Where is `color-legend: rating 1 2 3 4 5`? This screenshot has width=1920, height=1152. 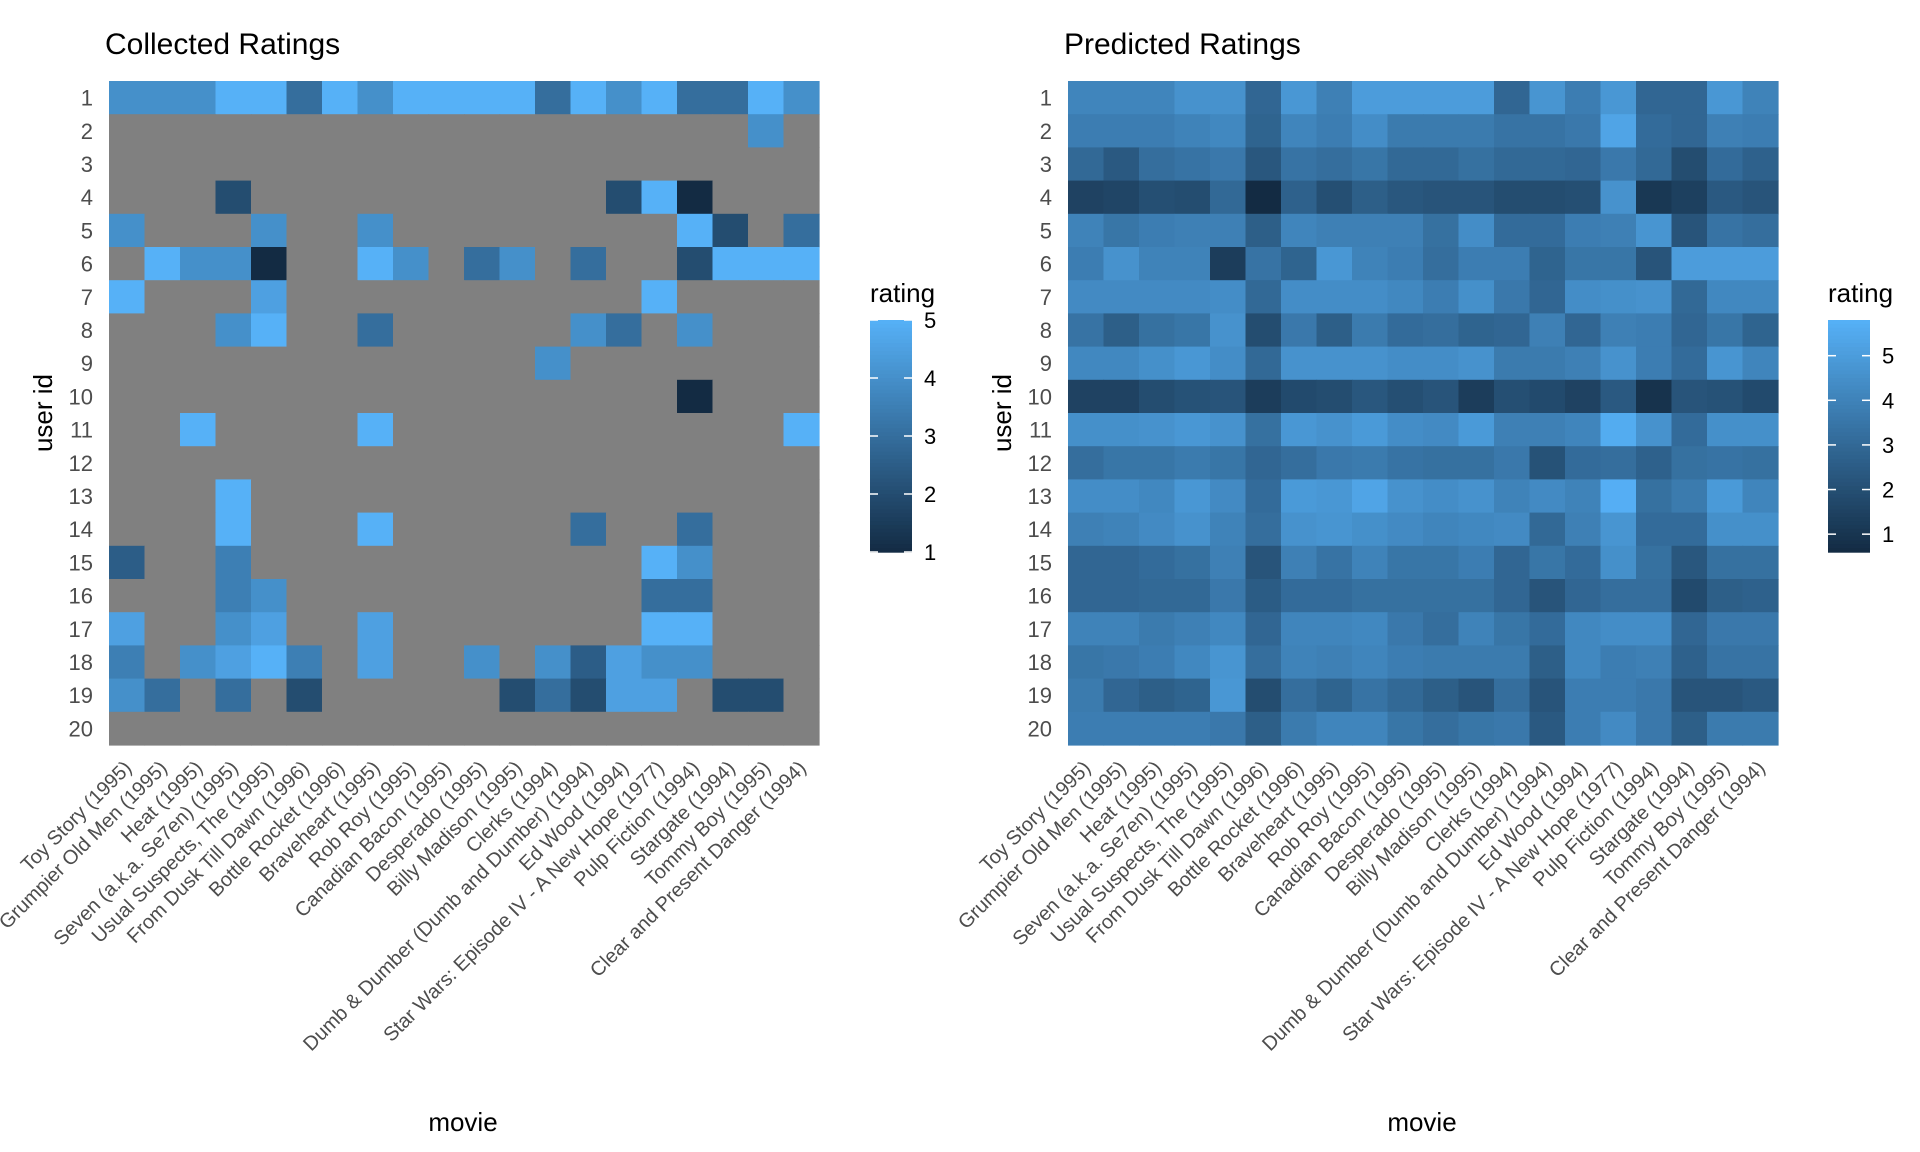
color-legend: rating 1 2 3 4 5 is located at coordinates (903, 421).